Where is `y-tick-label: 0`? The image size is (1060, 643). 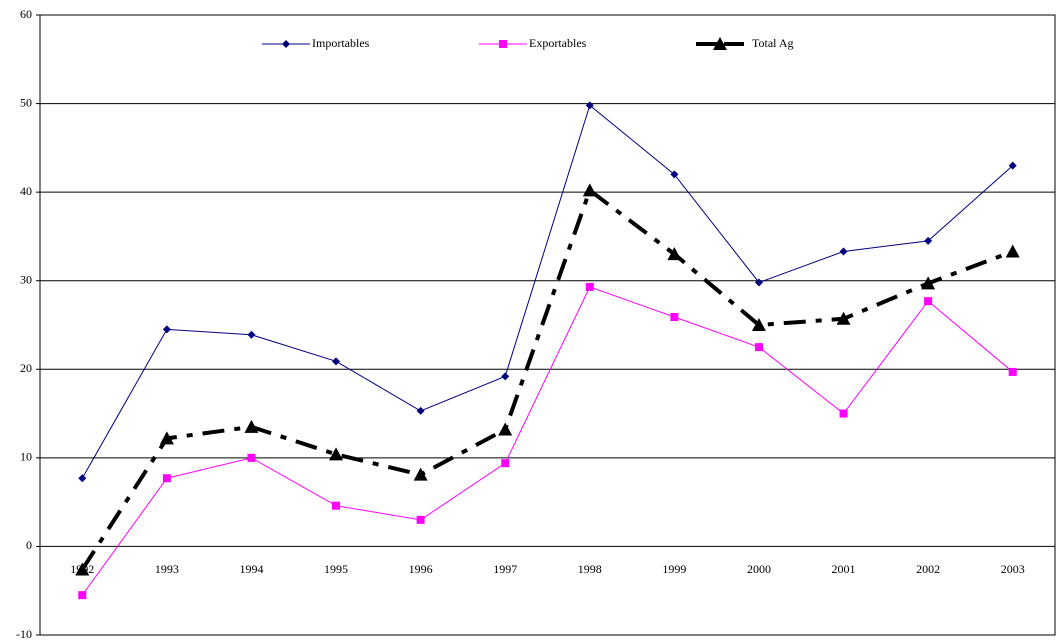 y-tick-label: 0 is located at coordinates (29, 545).